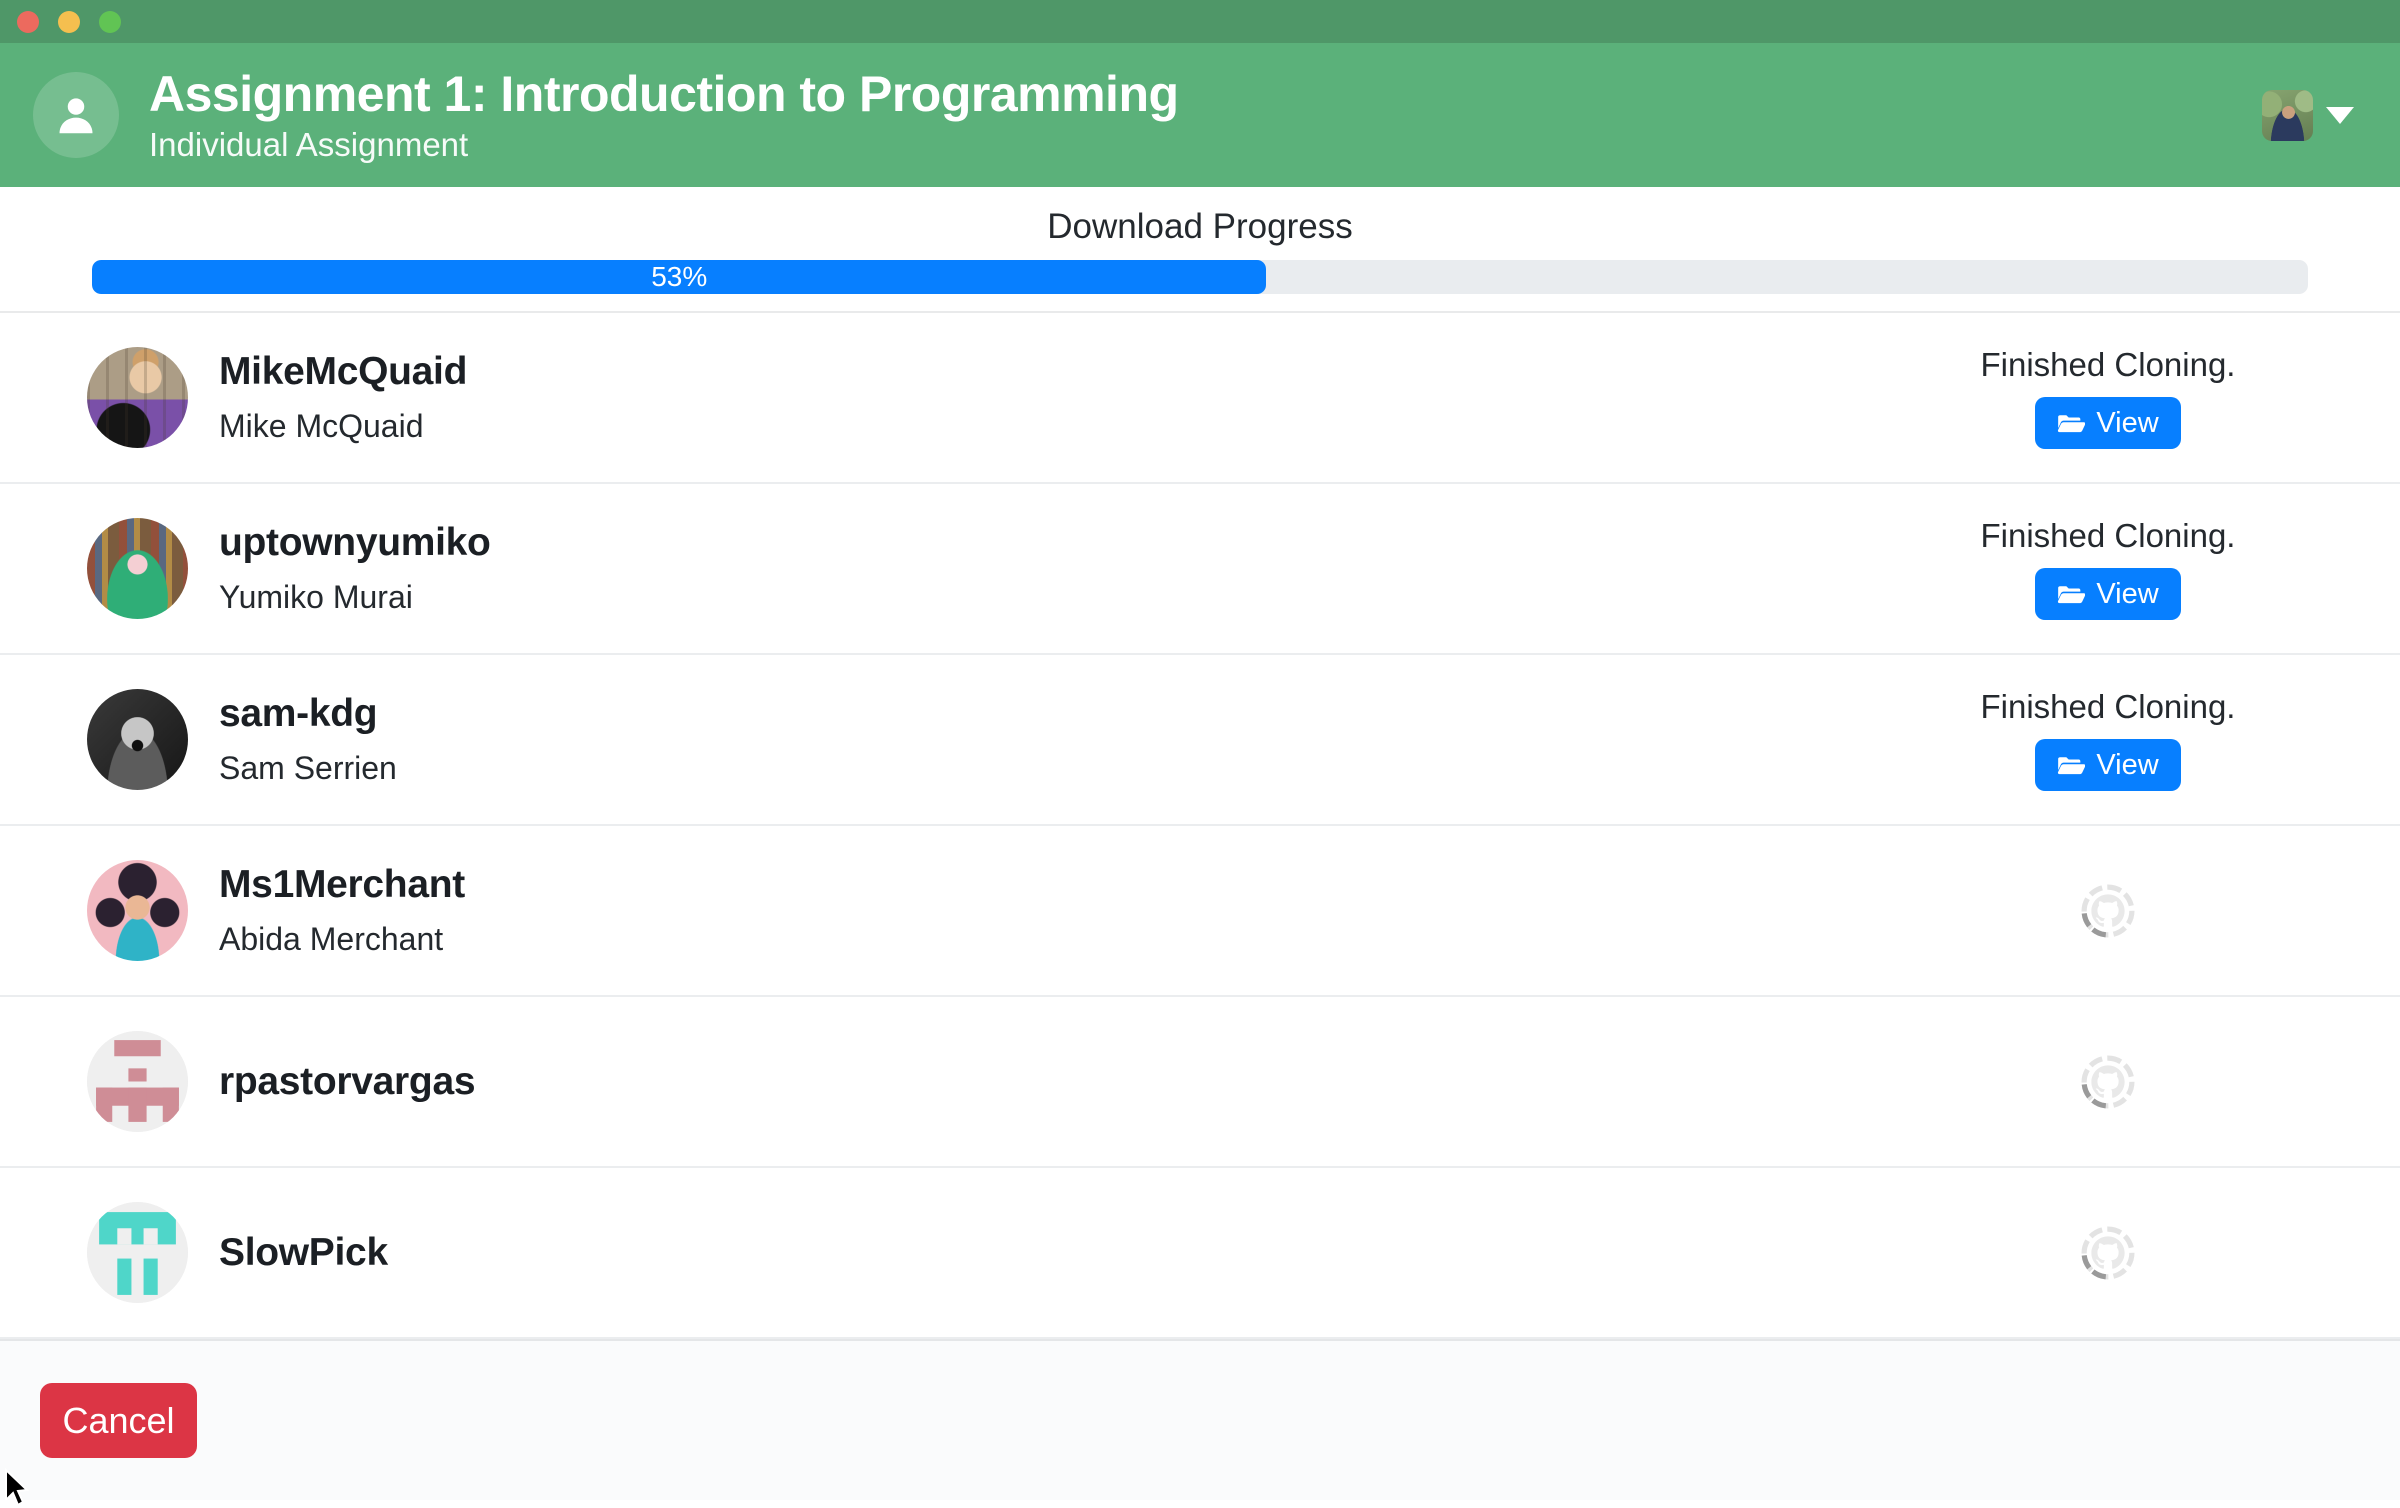  I want to click on student-username: uptownyumiko, so click(355, 542).